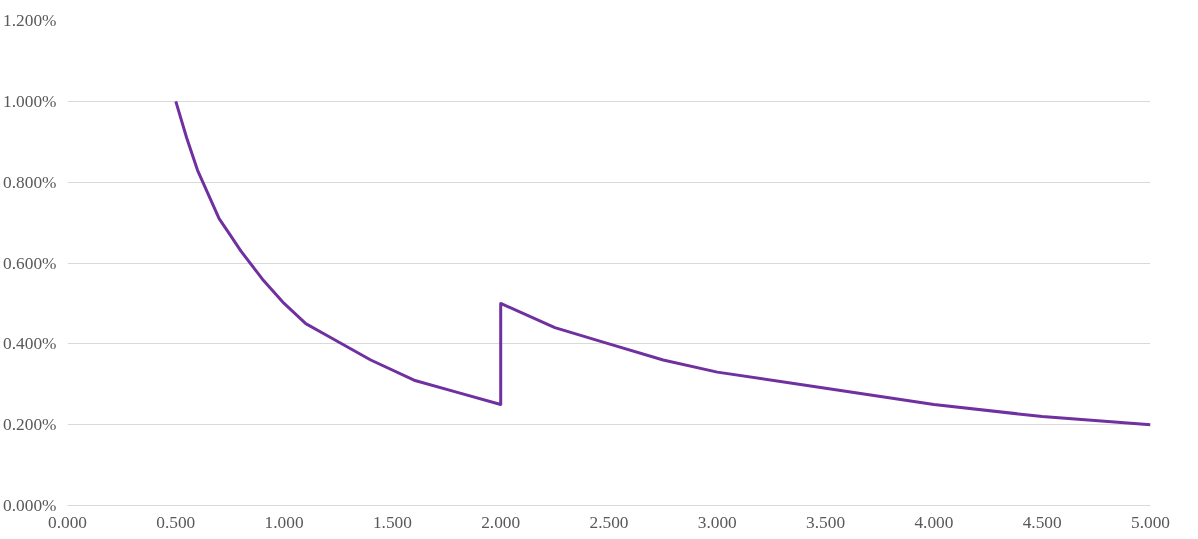 This screenshot has width=1198, height=539. What do you see at coordinates (1042, 522) in the screenshot?
I see `x-tick-label: 4.500` at bounding box center [1042, 522].